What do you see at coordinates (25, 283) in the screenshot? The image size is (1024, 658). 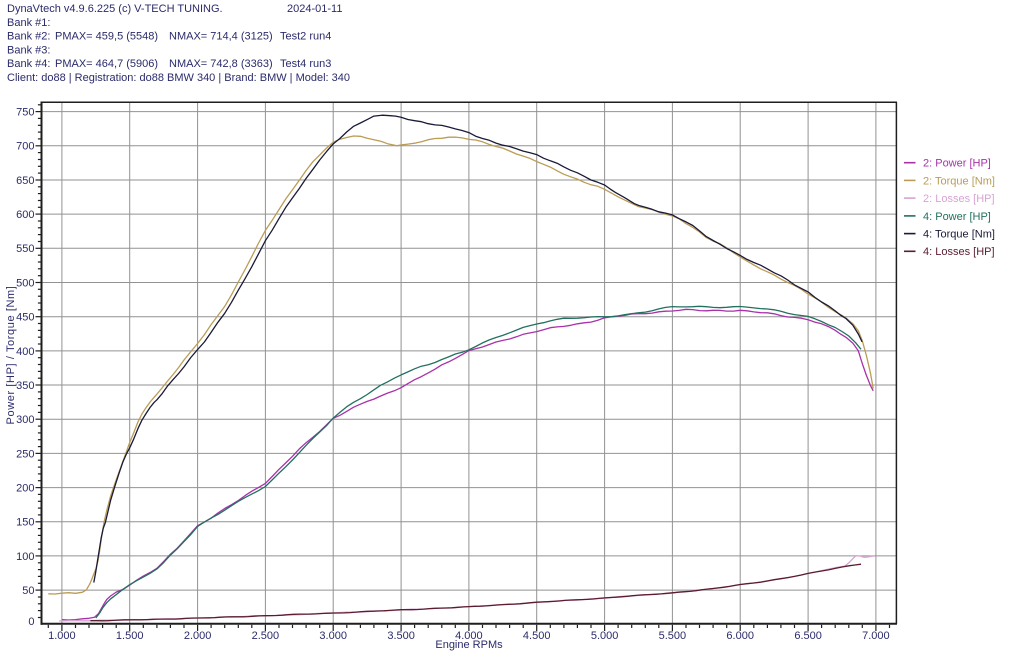 I see `svg-text: 500` at bounding box center [25, 283].